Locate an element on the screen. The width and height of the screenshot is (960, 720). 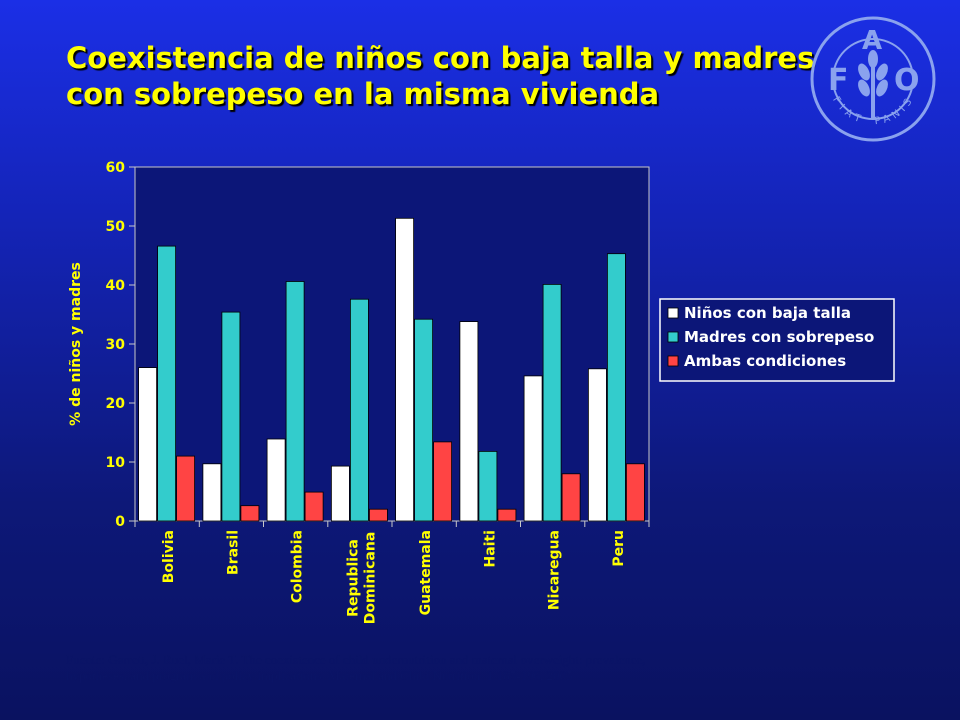
y-axis-label: % de niños y madres is located at coordinates (76, 344).